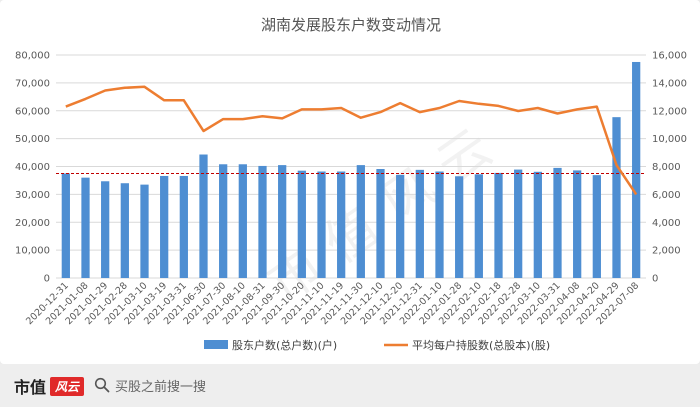  Describe the element at coordinates (655, 279) in the screenshot. I see `y-right-tick-label: 0` at that location.